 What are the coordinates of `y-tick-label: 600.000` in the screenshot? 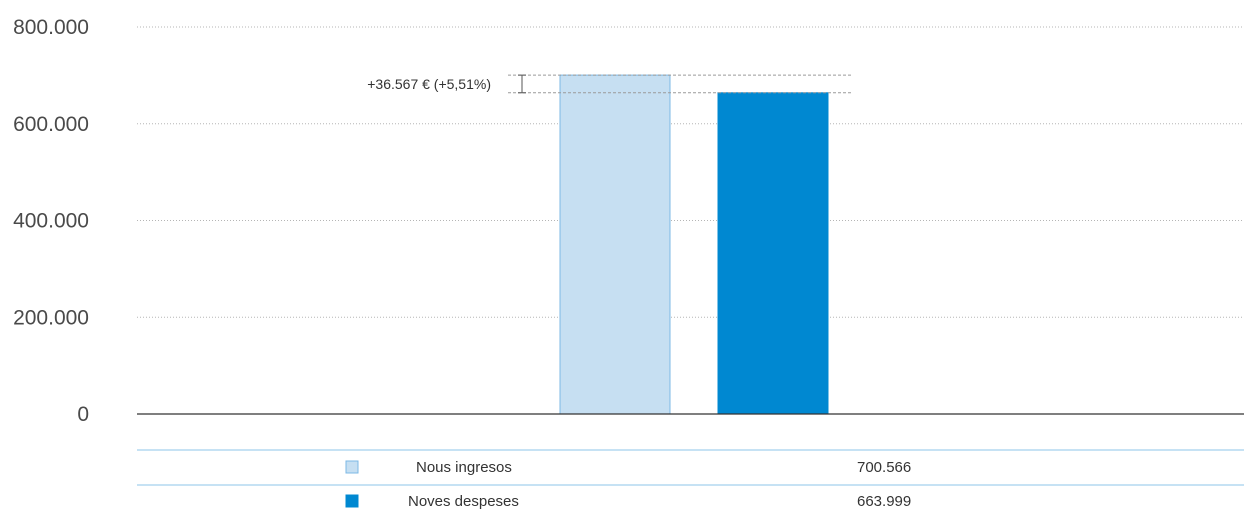 It's located at (51, 124).